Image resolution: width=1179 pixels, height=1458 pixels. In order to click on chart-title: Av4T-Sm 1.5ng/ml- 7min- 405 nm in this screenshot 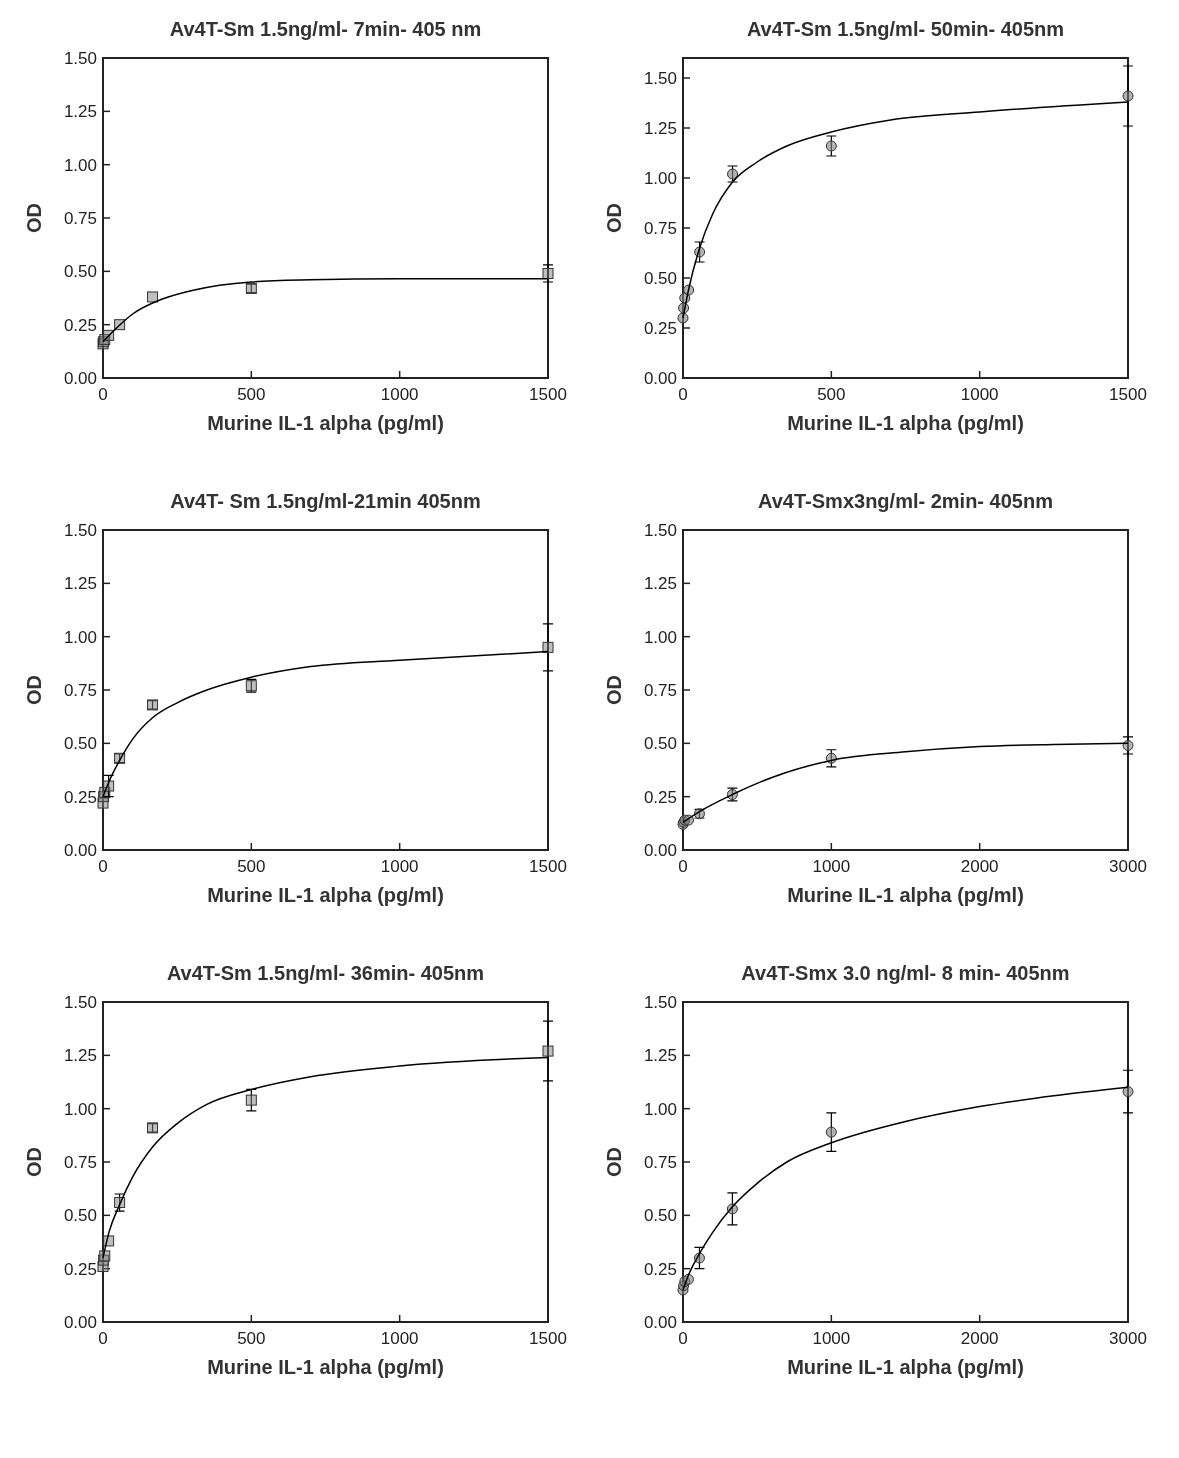, I will do `click(325, 29)`.